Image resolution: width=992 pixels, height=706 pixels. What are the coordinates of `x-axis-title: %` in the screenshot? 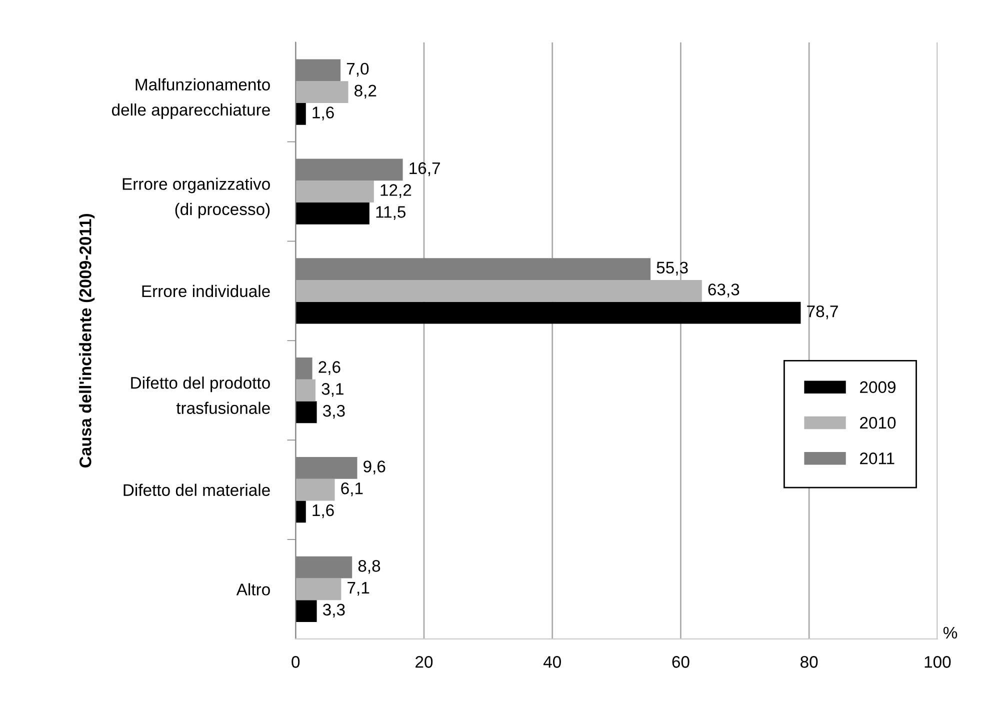 It's located at (950, 632).